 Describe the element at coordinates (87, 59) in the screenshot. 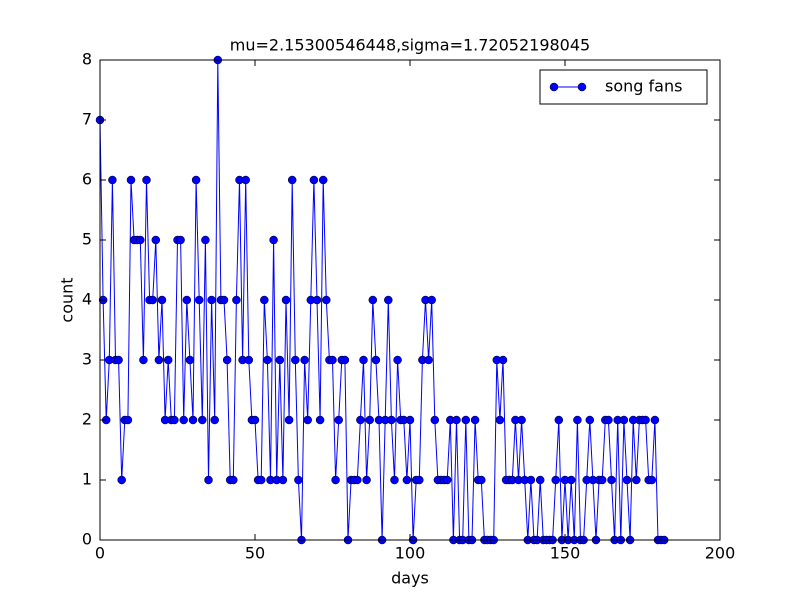

I see `y-tick-label: 8` at that location.